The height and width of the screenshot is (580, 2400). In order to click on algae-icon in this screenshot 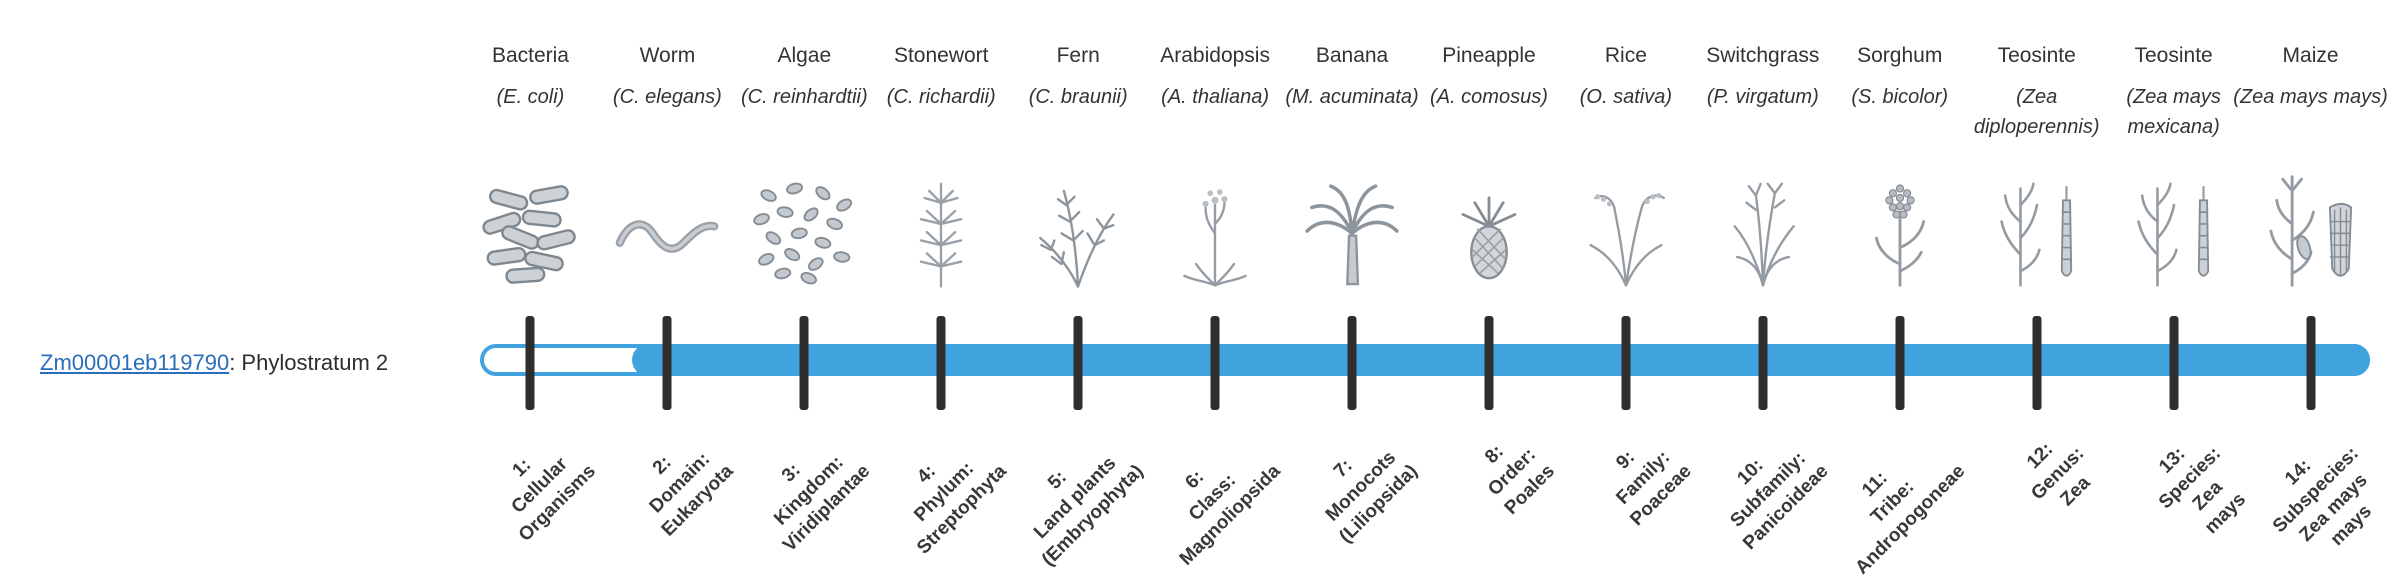, I will do `click(804, 231)`.